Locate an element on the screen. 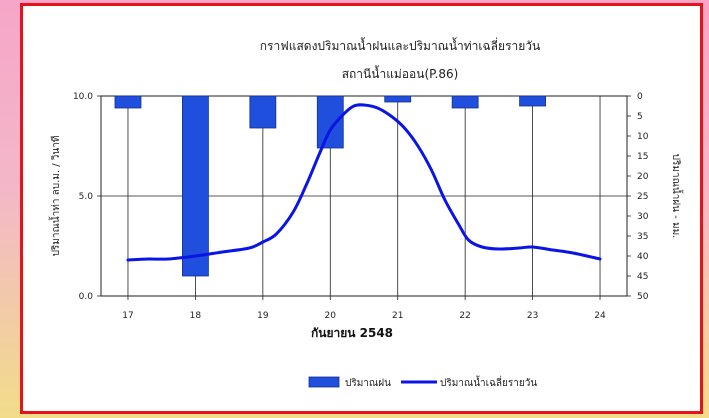 Image resolution: width=709 pixels, height=418 pixels. x-tick-label: 21 is located at coordinates (397, 316).